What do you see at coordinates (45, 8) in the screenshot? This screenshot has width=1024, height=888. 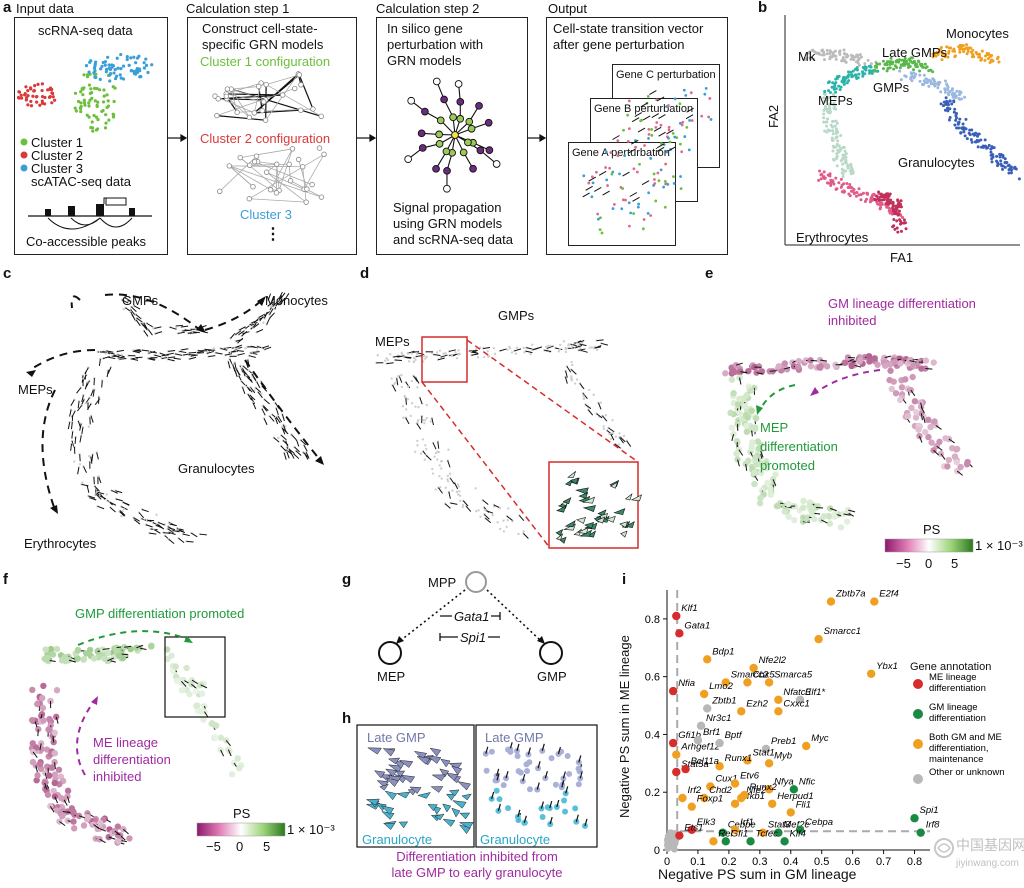 I see `header-input-data: Input data` at bounding box center [45, 8].